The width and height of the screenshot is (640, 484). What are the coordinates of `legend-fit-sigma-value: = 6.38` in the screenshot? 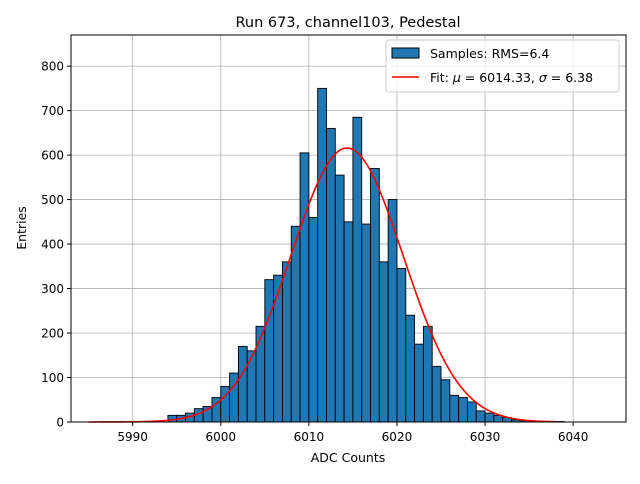 It's located at (570, 77).